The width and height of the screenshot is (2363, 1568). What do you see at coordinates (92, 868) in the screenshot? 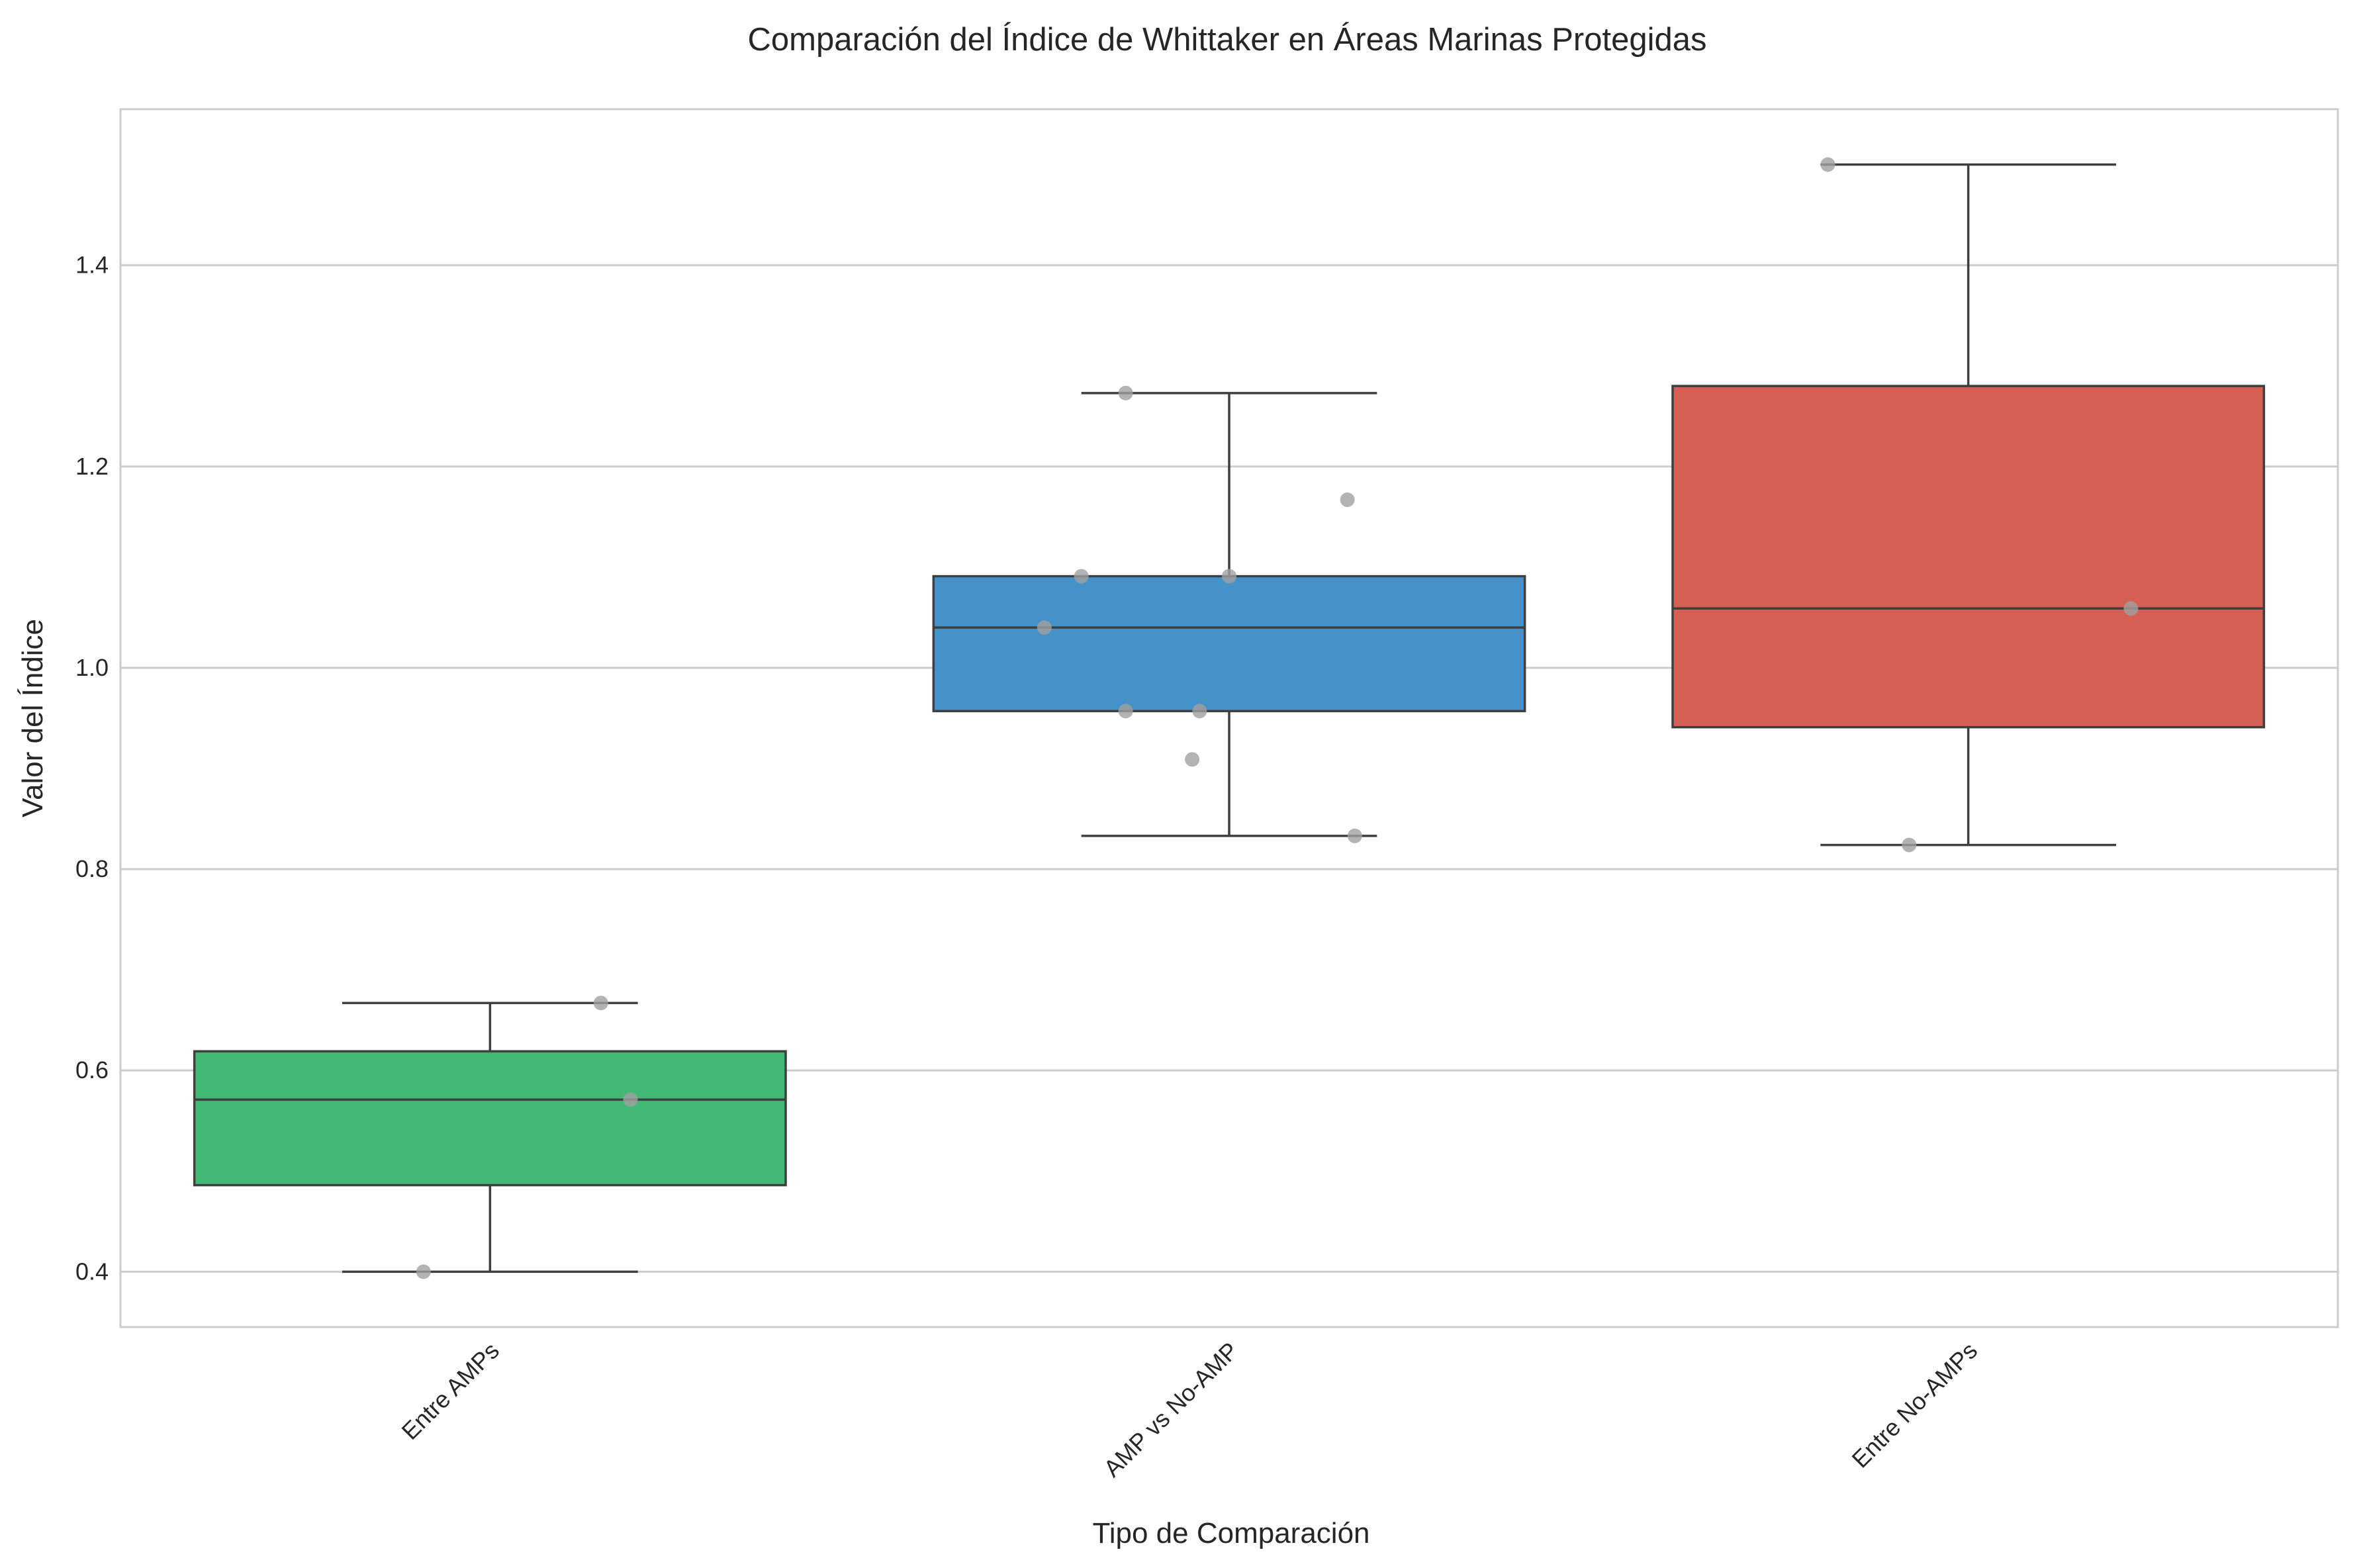
I see `y-tick-label: 0.8` at bounding box center [92, 868].